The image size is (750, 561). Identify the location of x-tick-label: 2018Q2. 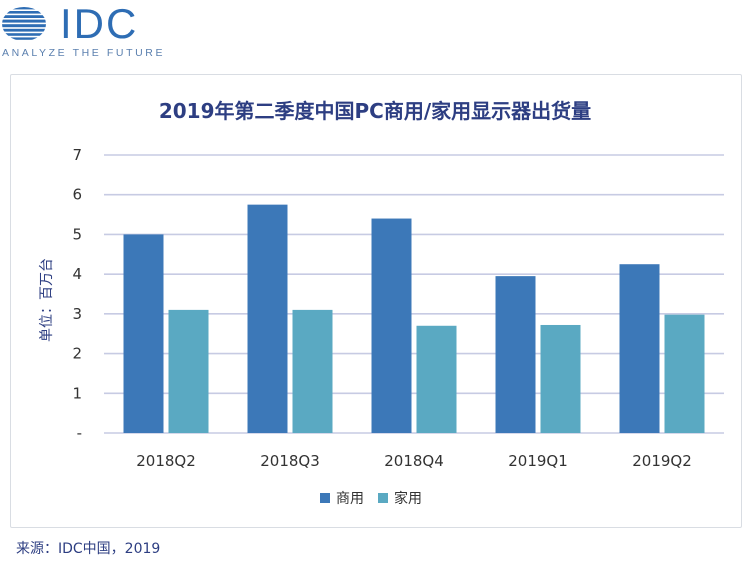
(166, 461).